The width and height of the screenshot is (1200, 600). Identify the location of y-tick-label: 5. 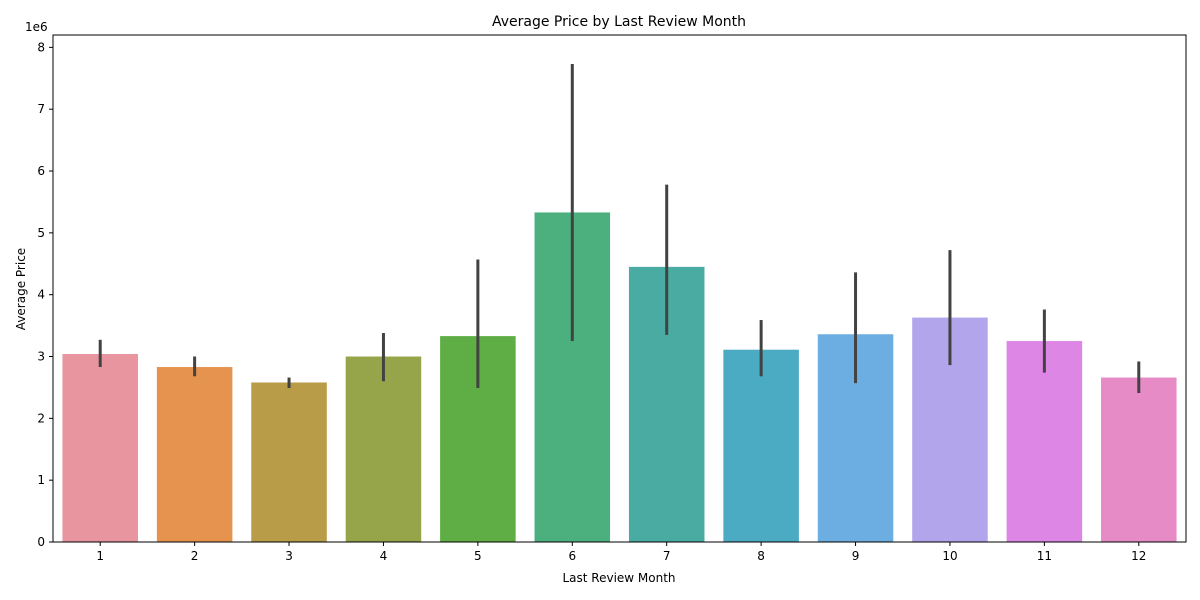
(41, 233).